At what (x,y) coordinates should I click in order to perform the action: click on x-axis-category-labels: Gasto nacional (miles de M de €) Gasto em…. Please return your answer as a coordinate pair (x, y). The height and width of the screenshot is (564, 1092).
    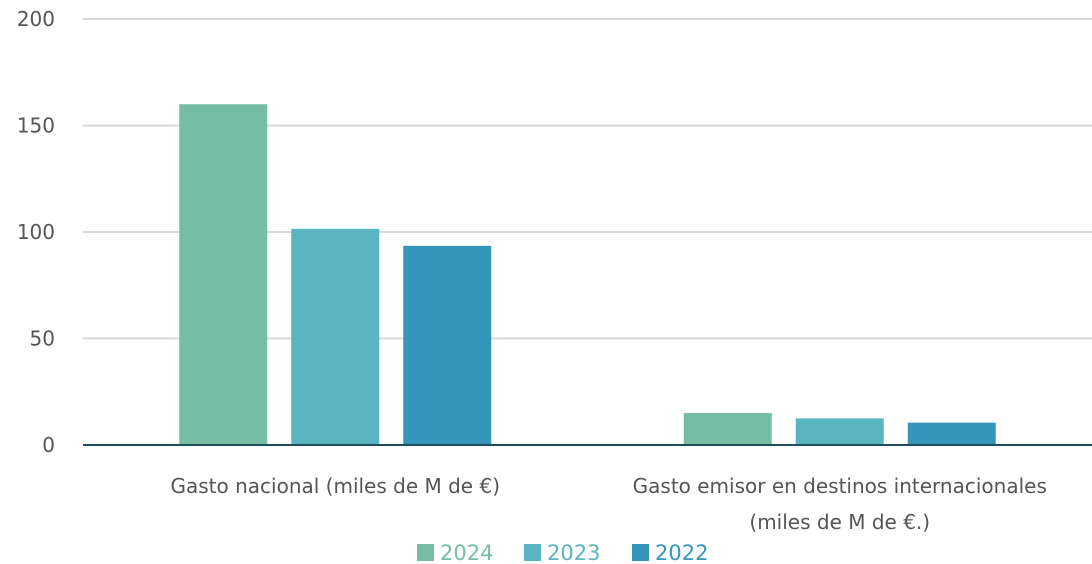
    Looking at the image, I should click on (608, 504).